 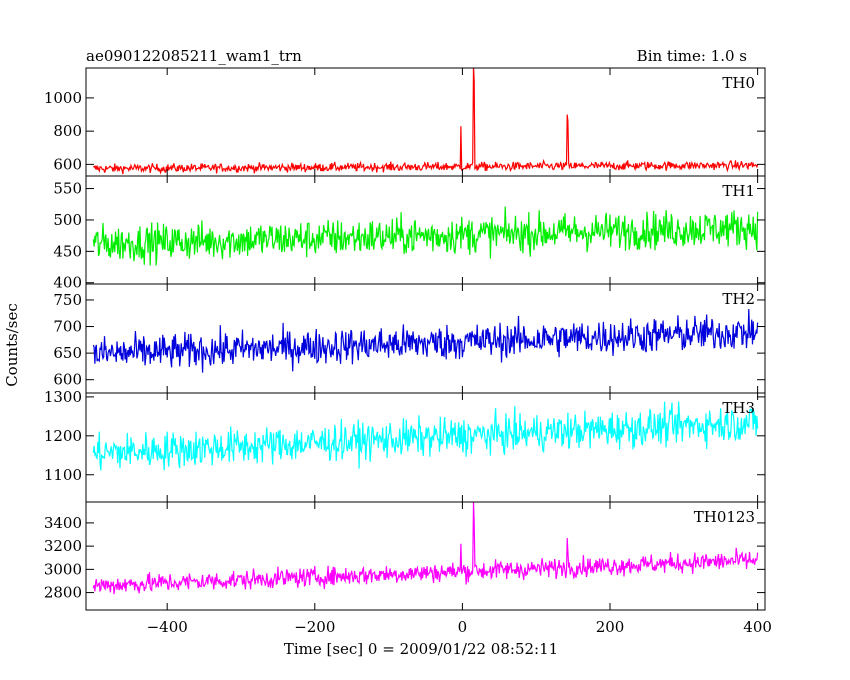 What do you see at coordinates (738, 408) in the screenshot?
I see `panel-name: TH3` at bounding box center [738, 408].